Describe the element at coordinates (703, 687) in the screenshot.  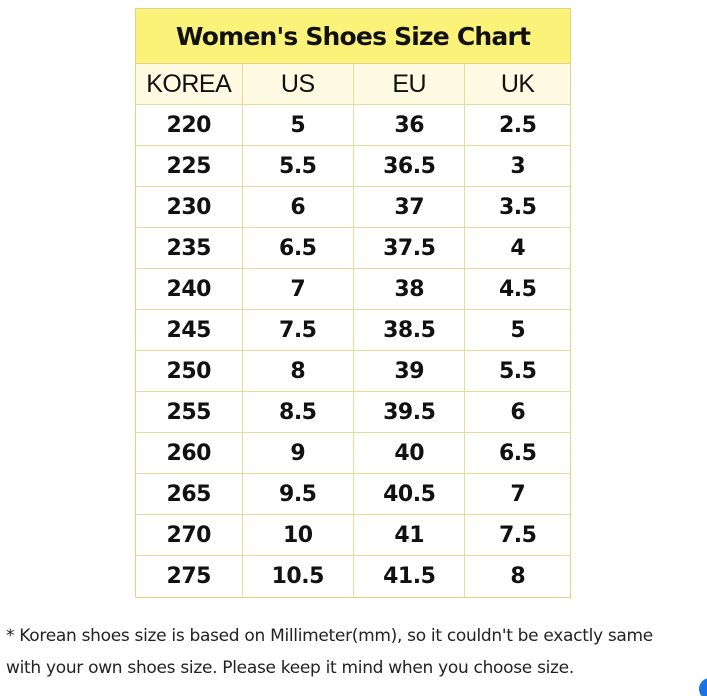
I see `floating-action-button` at that location.